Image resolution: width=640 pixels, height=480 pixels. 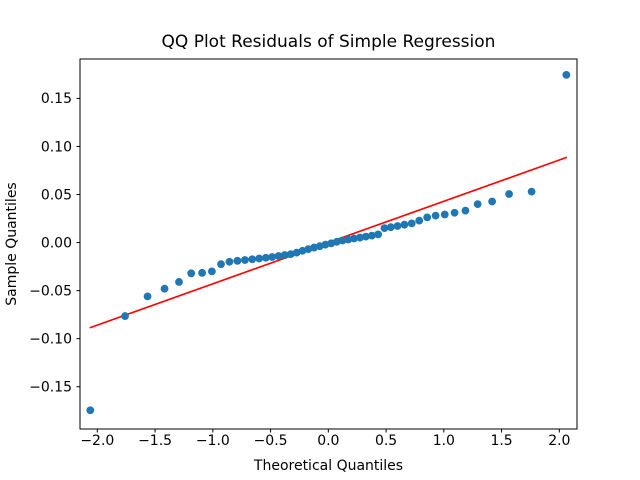 I want to click on x-axis-label: Theoretical Quantiles, so click(x=328, y=466).